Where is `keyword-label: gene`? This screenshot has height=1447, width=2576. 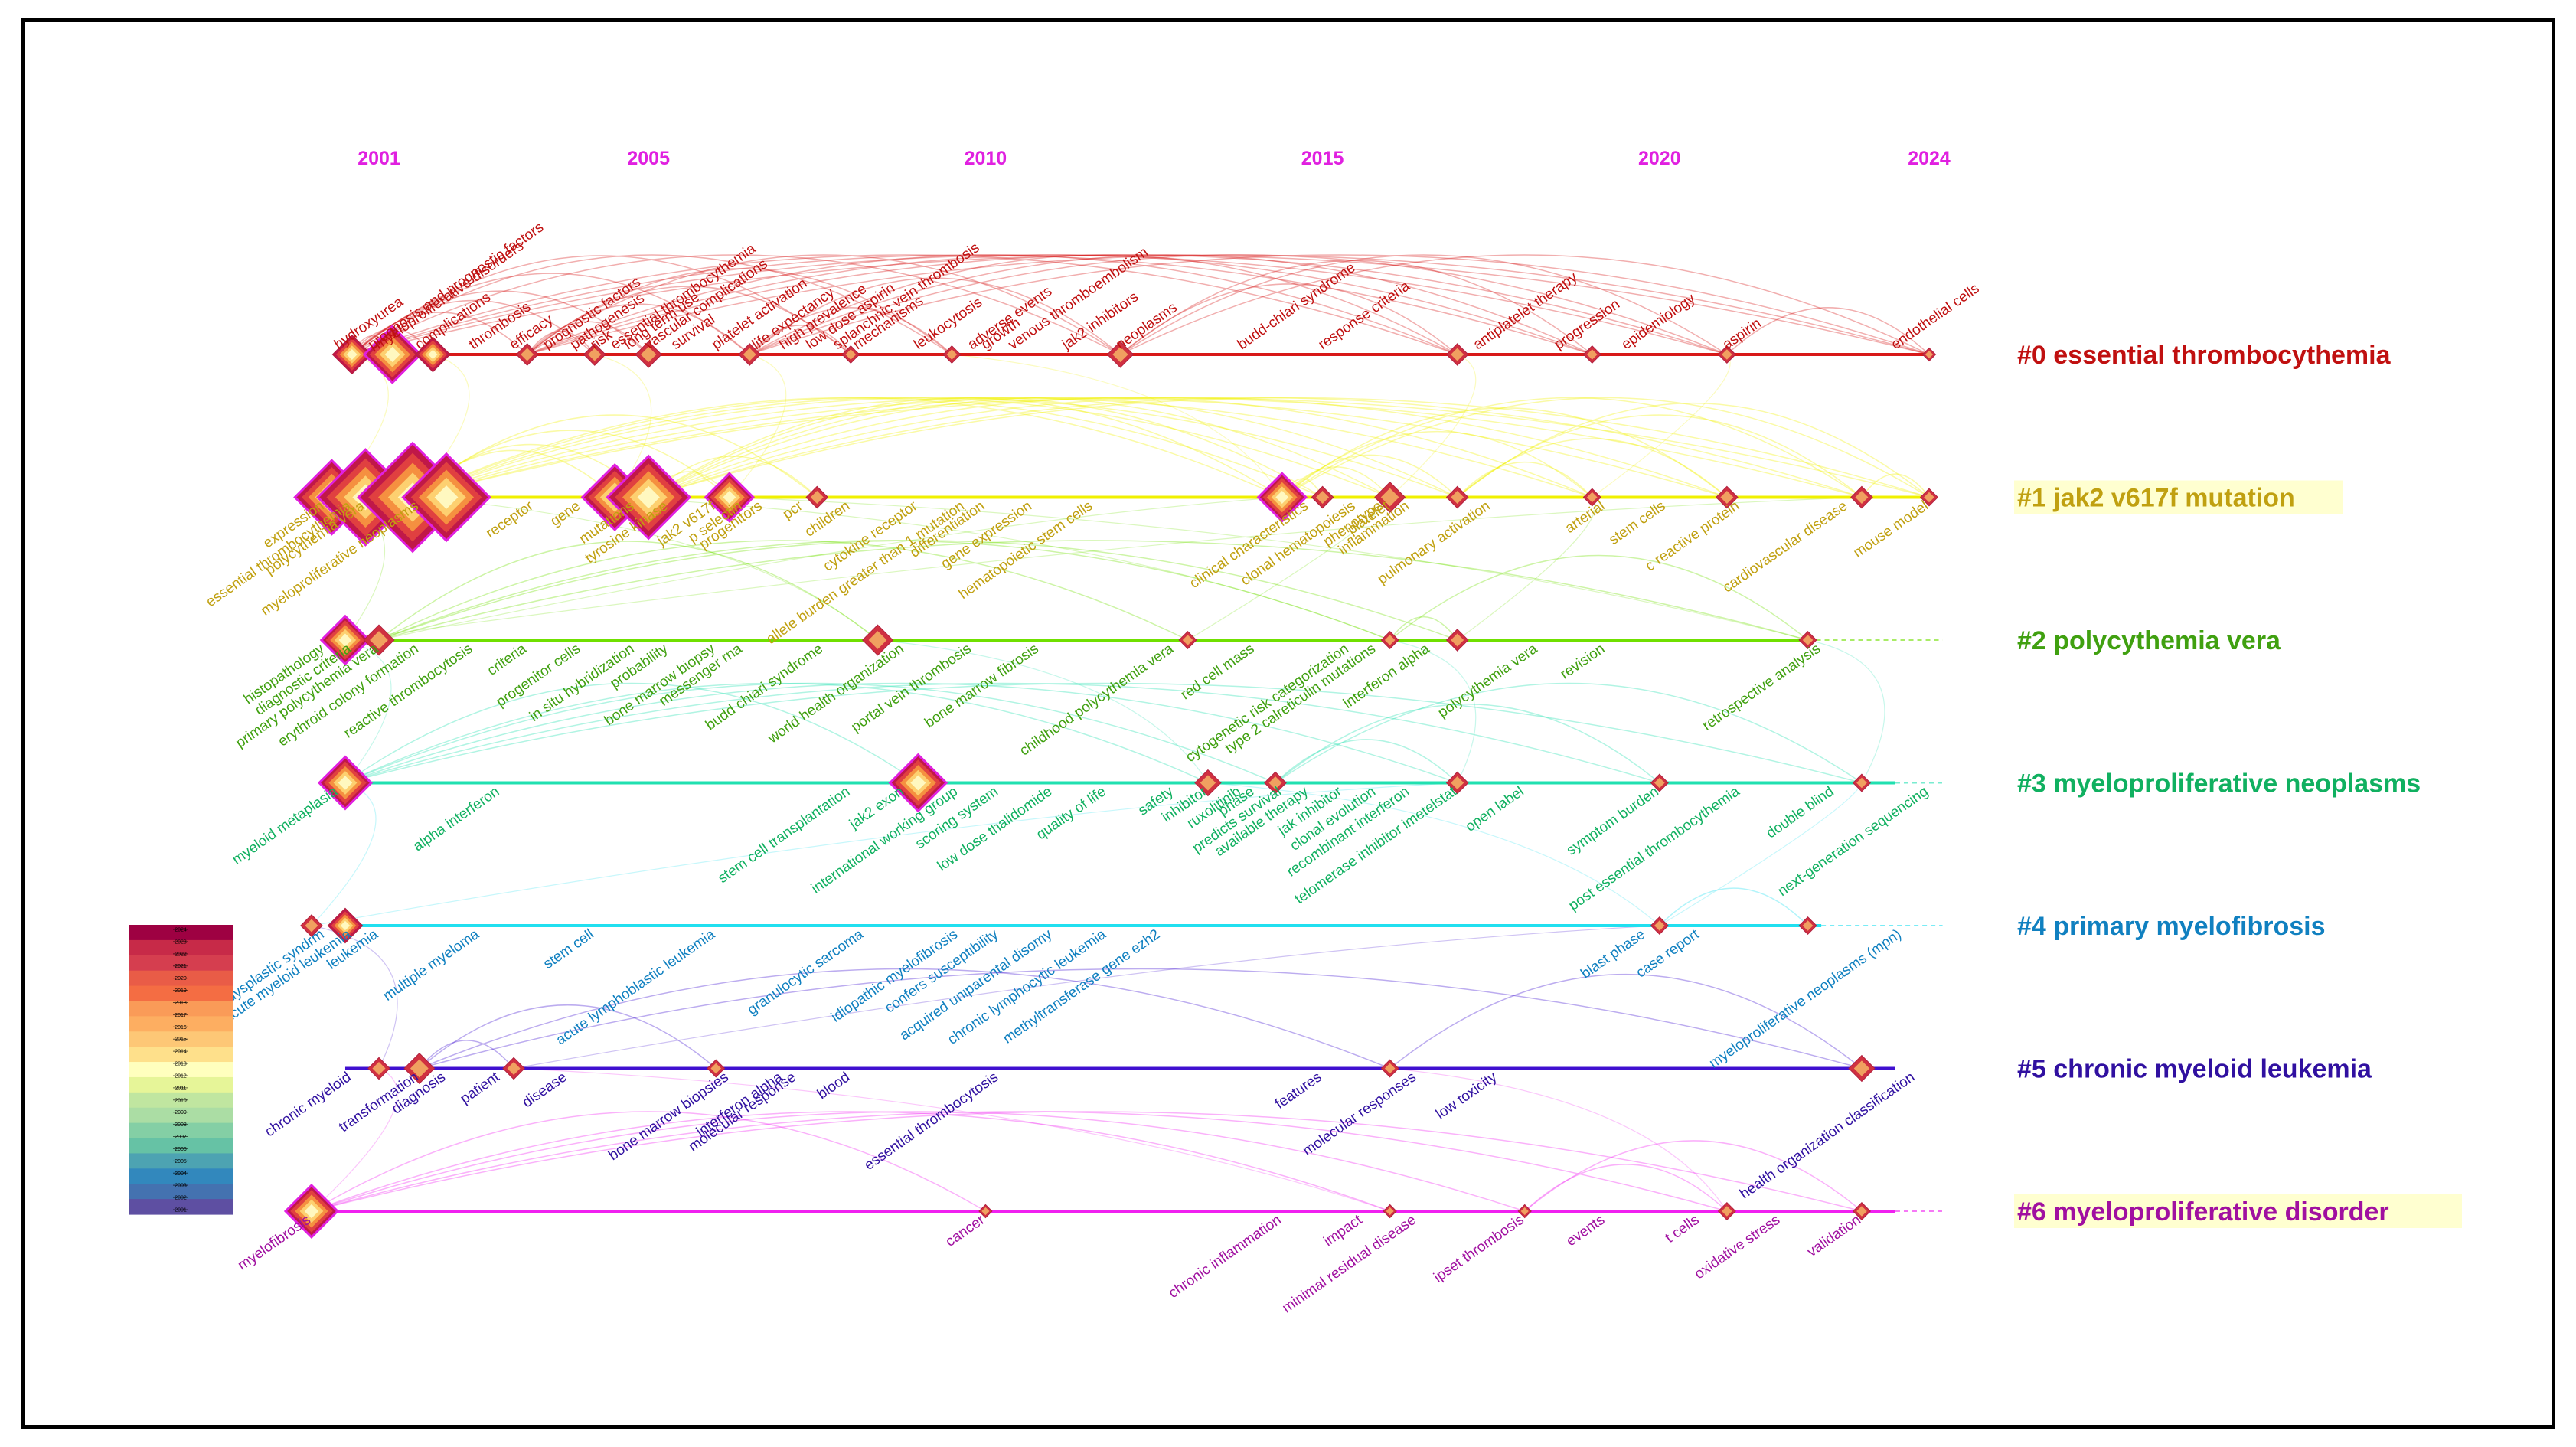 keyword-label: gene is located at coordinates (565, 513).